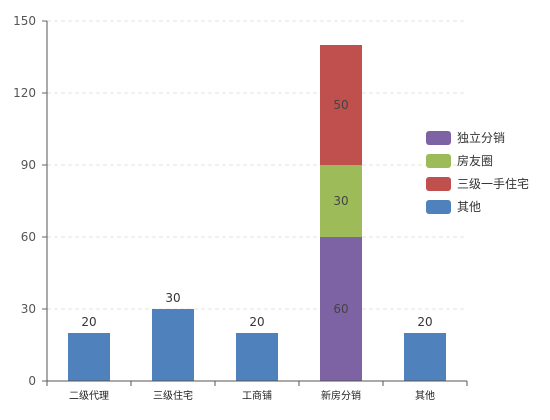  I want to click on legend-label-1: 房友圈, so click(475, 160).